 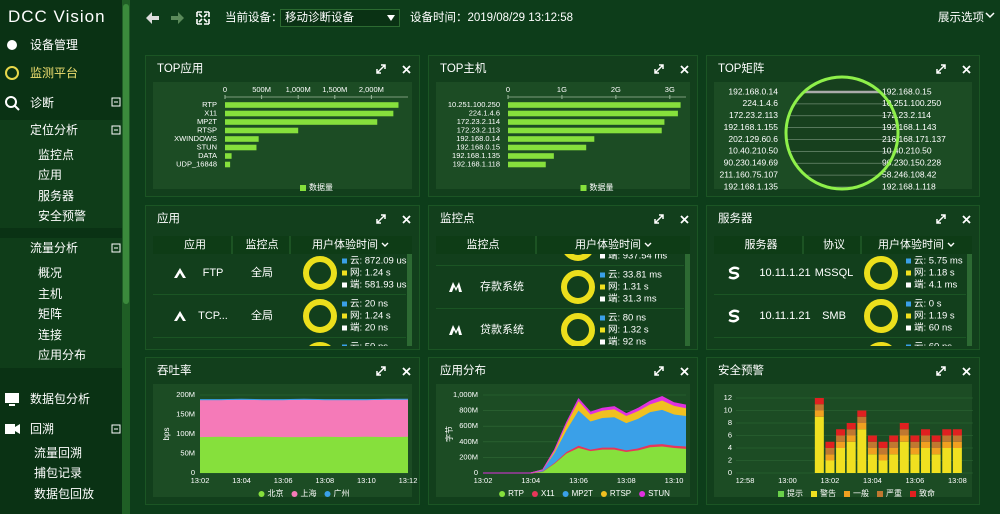 I want to click on icon, so click(x=63, y=103).